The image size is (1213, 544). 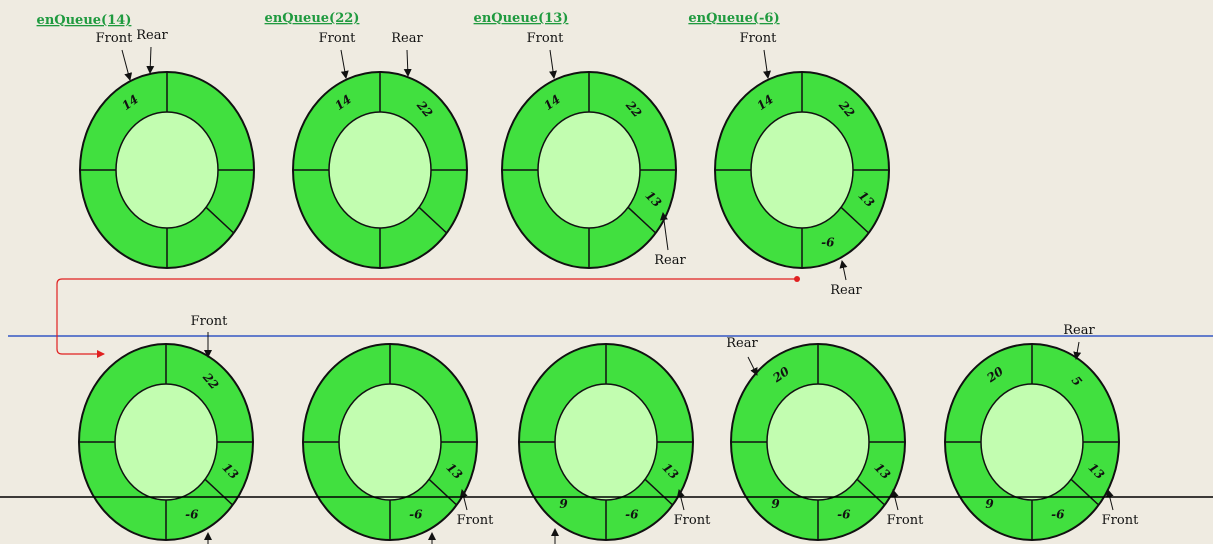 I want to click on operation-title: enQueue(22), so click(x=312, y=18).